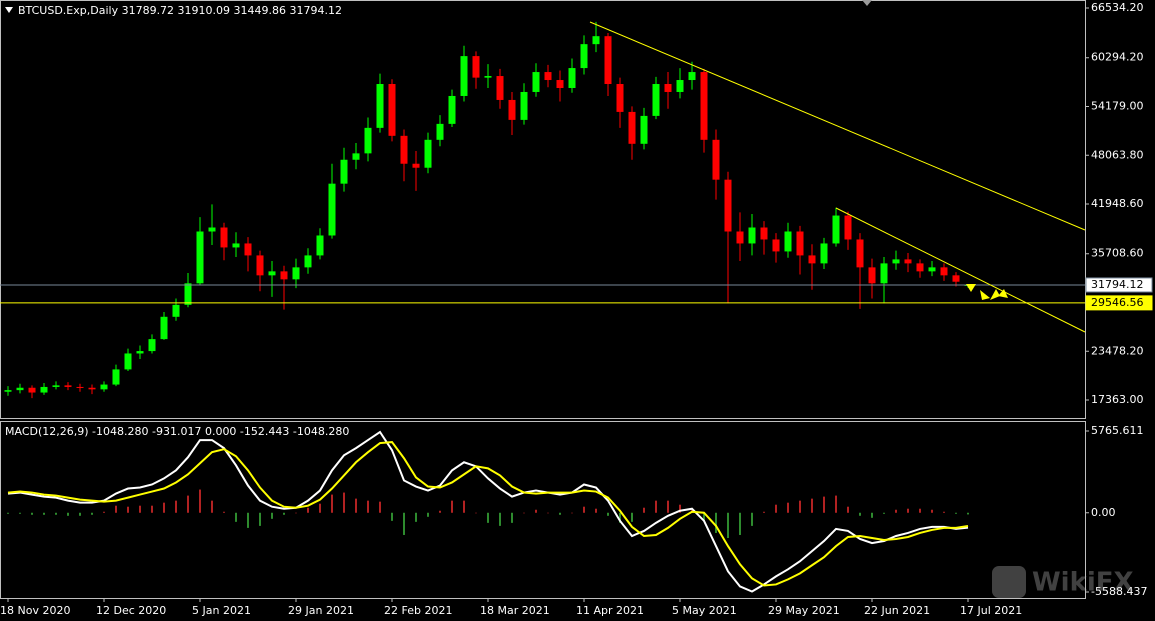 This screenshot has height=621, width=1155. I want to click on x-tick-label: 22 Feb 2021, so click(418, 610).